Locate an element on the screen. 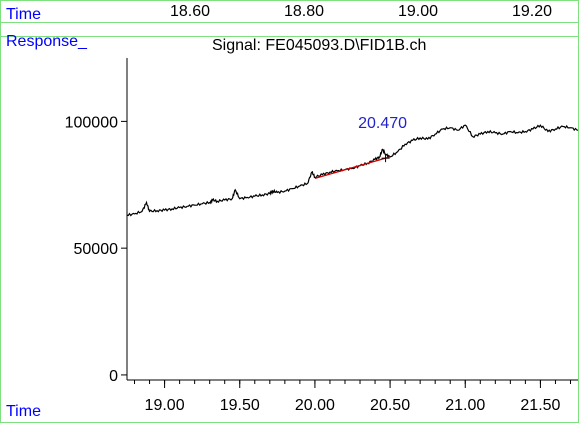 This screenshot has width=579, height=423. baseline-fit-line is located at coordinates (352, 168).